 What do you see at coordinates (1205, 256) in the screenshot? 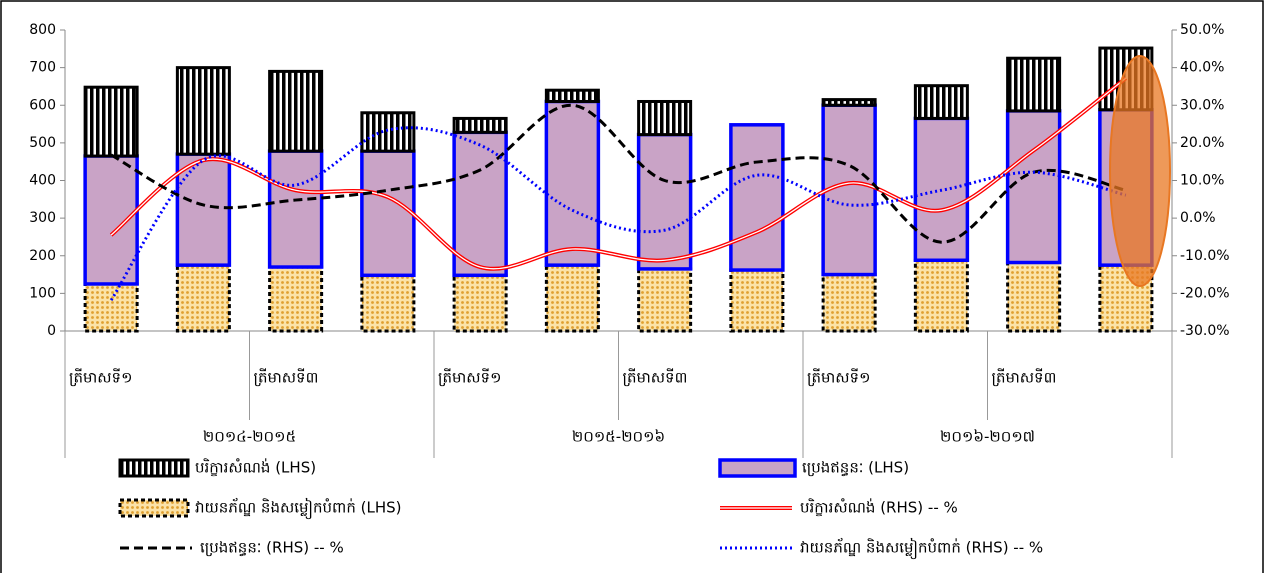
I see `y2-tick-label: -10.0%` at bounding box center [1205, 256].